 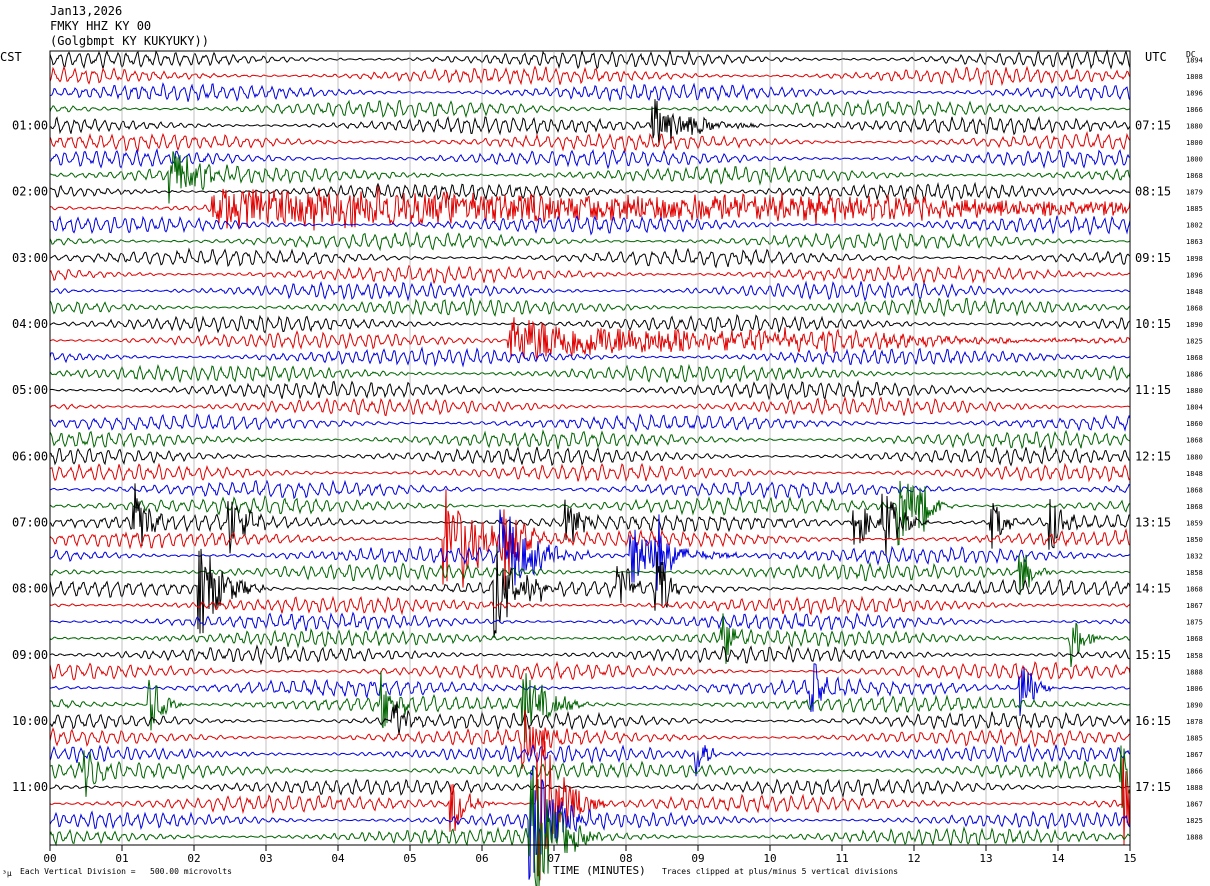 What do you see at coordinates (1194, 93) in the screenshot?
I see `dc-offset-value: 1896` at bounding box center [1194, 93].